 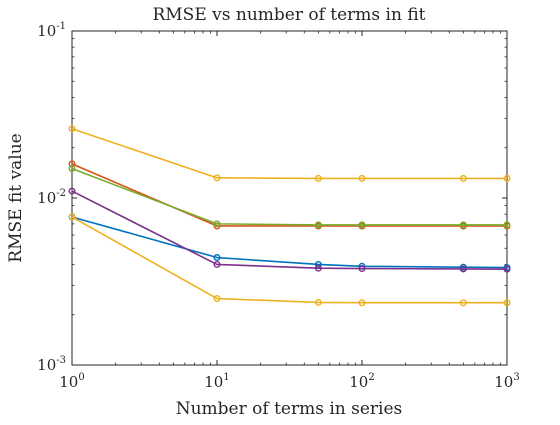 I want to click on x-tick-label: 10², so click(x=361, y=381).